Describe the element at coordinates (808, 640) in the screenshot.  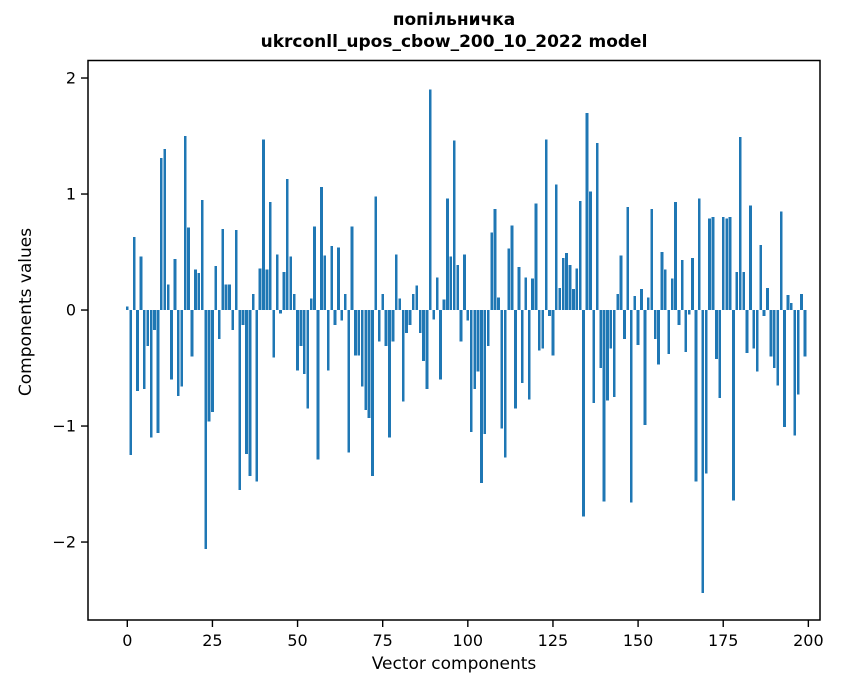
I see `x-tick-label: 200` at that location.